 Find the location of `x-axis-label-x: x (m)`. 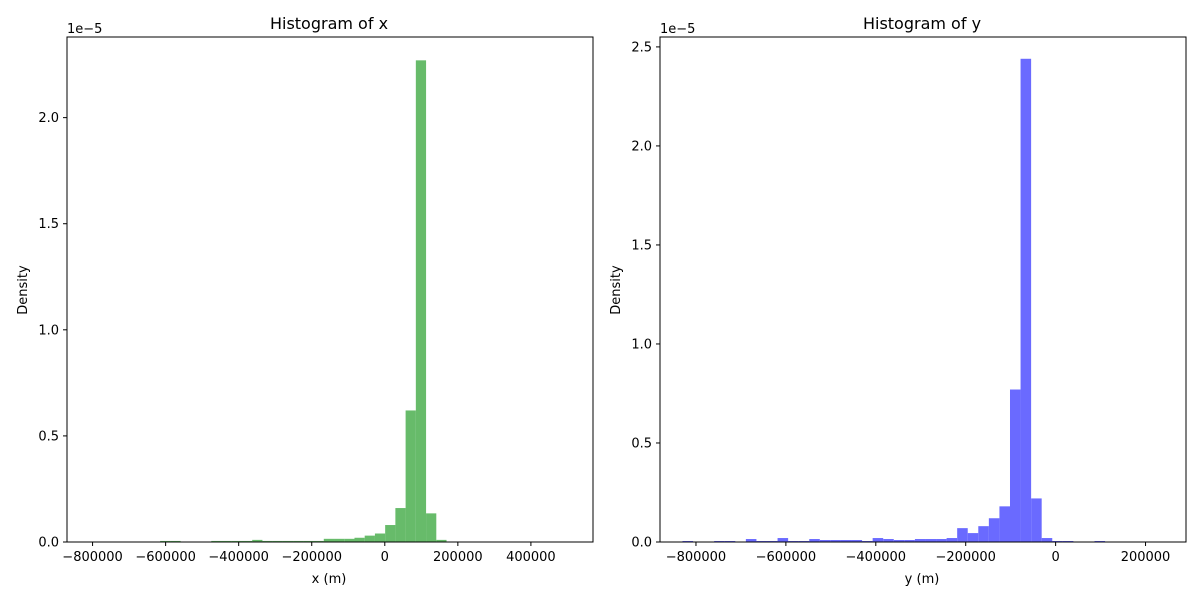

x-axis-label-x: x (m) is located at coordinates (329, 579).